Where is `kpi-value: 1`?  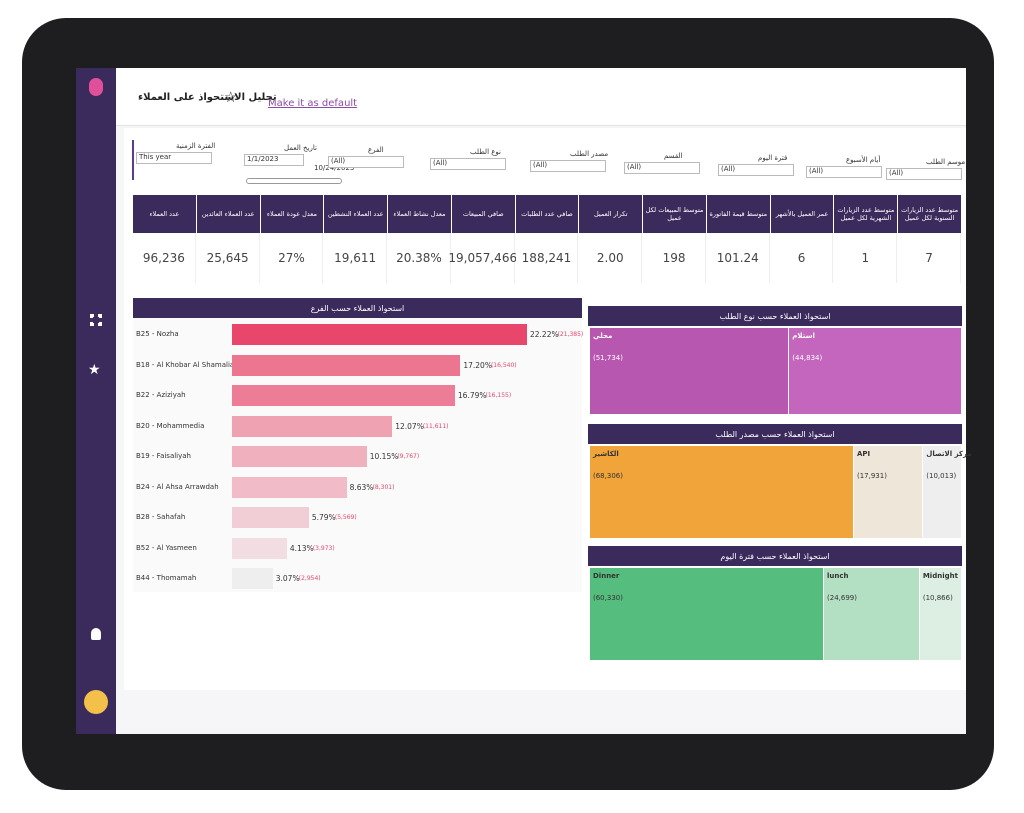 kpi-value: 1 is located at coordinates (866, 258).